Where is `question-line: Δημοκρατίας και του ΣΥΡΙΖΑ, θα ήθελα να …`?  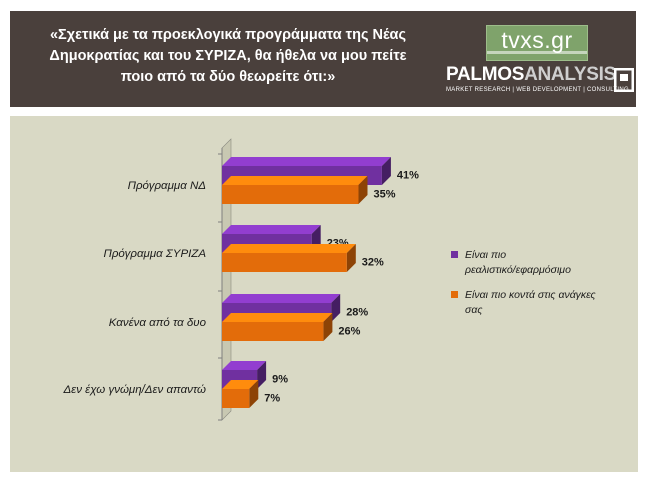 question-line: Δημοκρατίας και του ΣΥΡΙΖΑ, θα ήθελα να … is located at coordinates (228, 56).